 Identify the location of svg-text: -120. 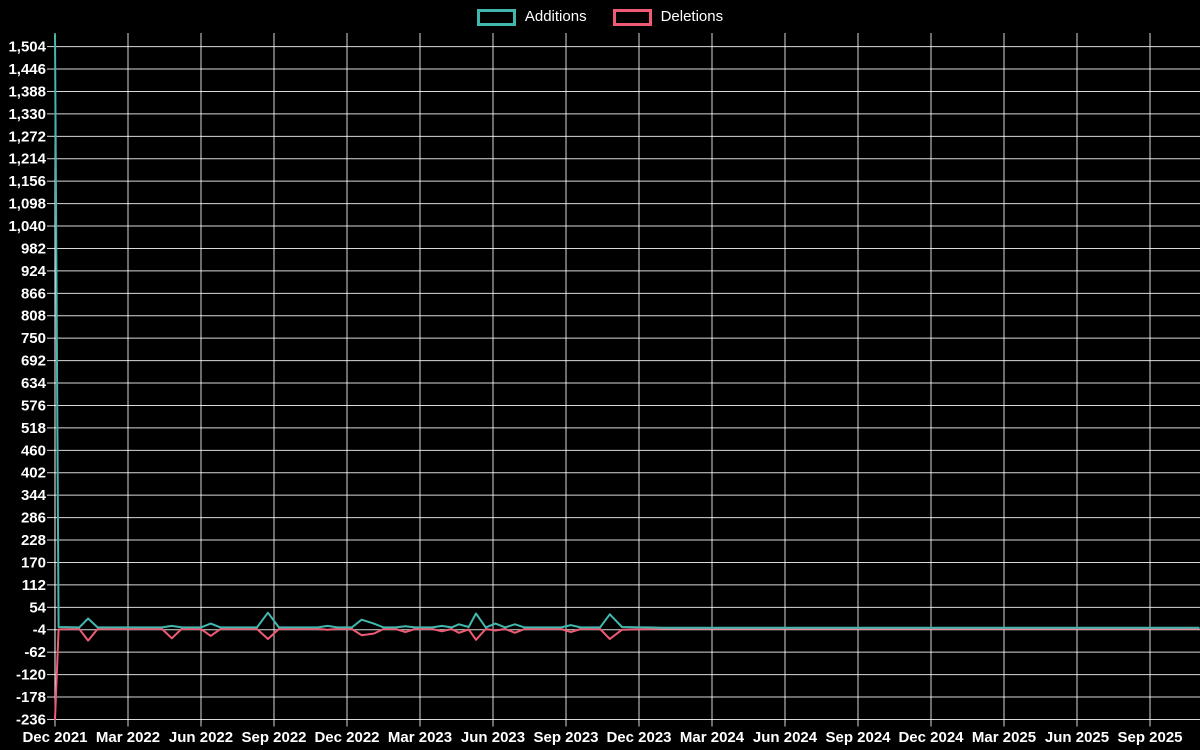
(31, 675).